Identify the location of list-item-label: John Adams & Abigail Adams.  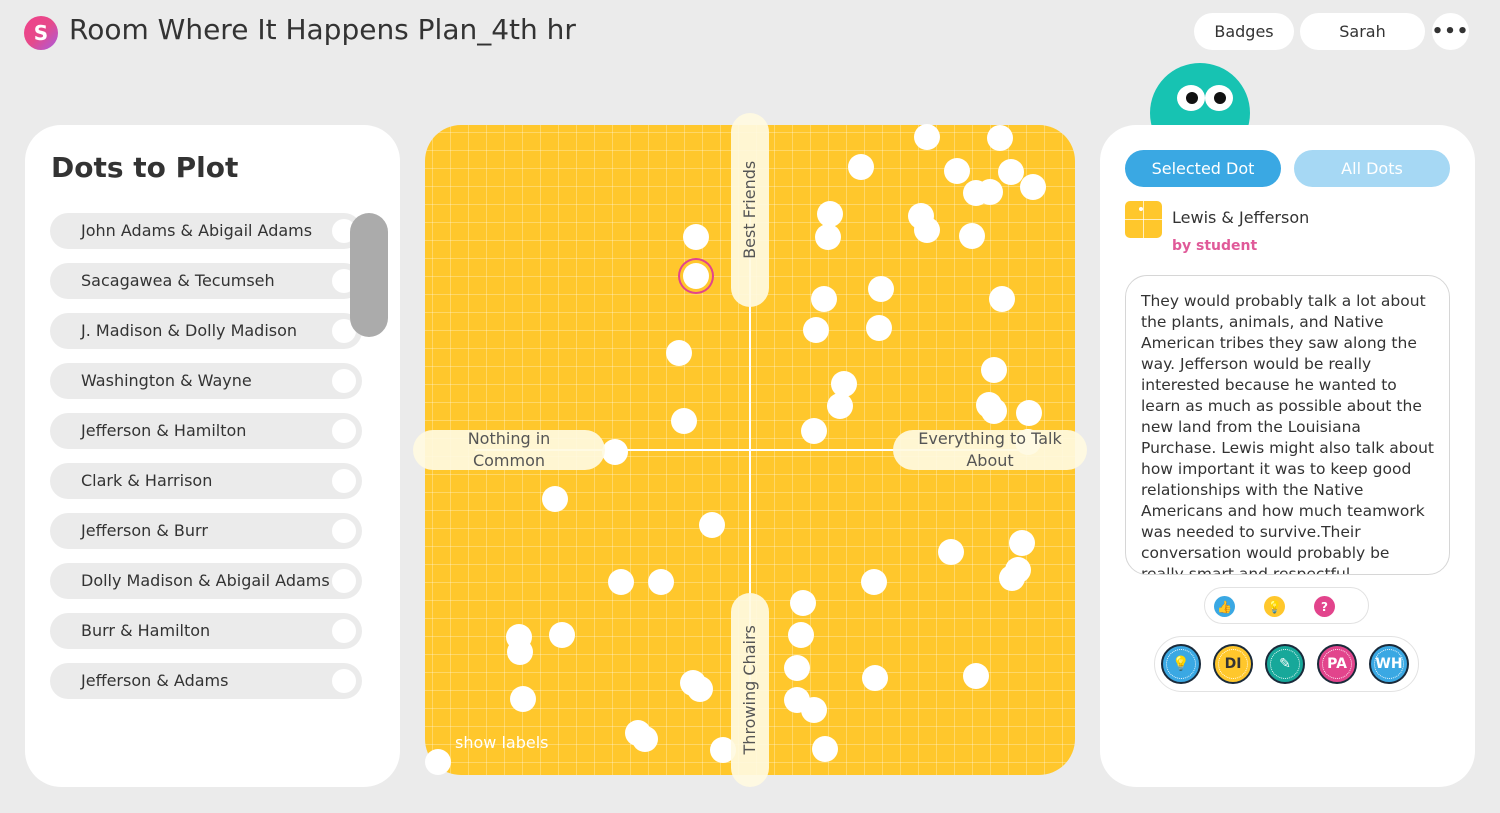
(197, 230).